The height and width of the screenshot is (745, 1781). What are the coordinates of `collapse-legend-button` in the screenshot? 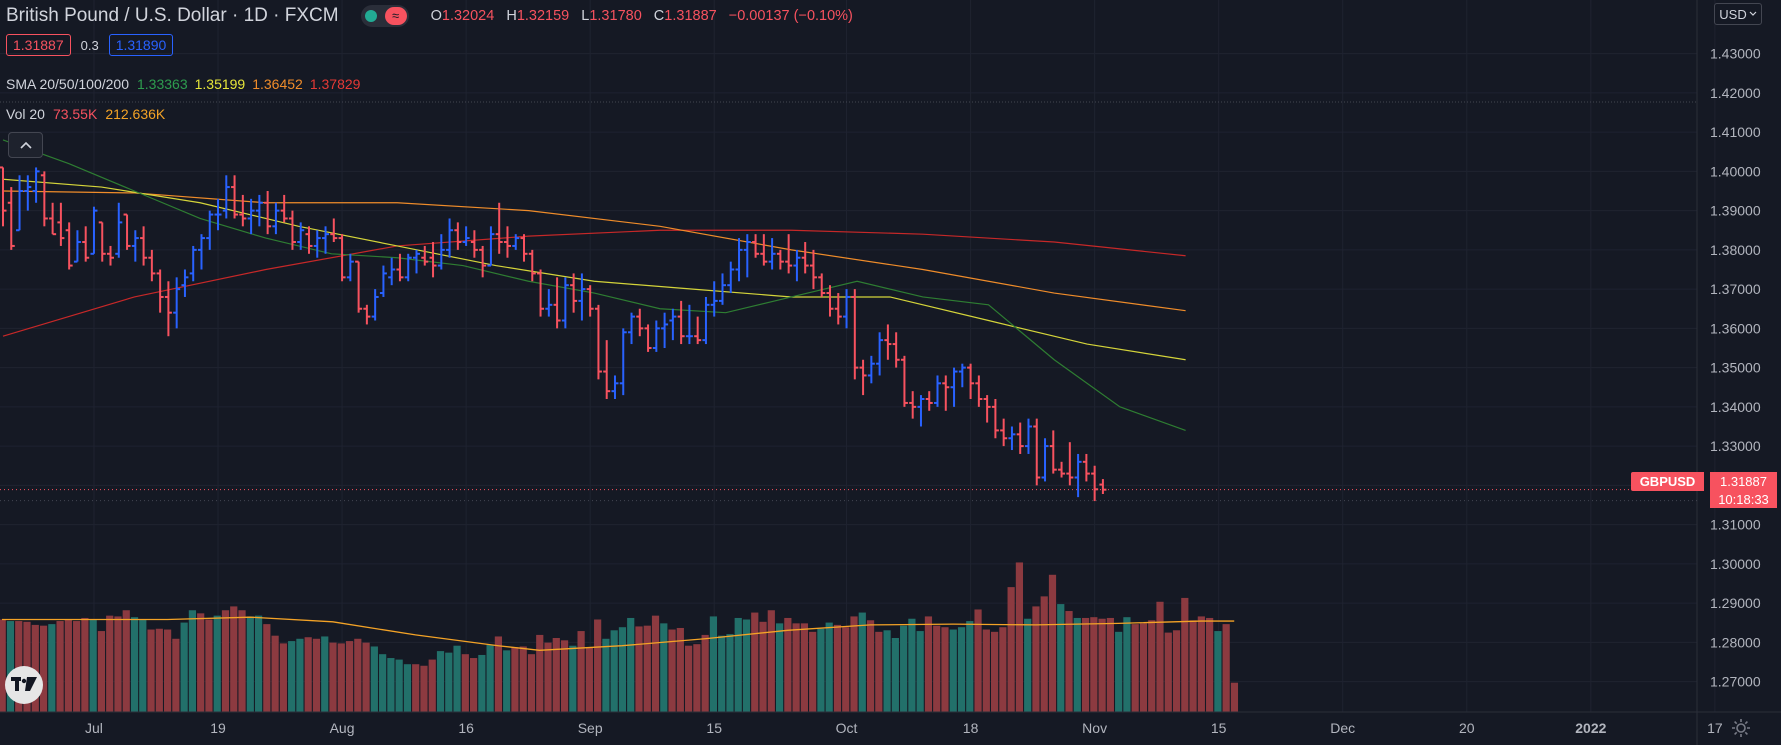 It's located at (25, 145).